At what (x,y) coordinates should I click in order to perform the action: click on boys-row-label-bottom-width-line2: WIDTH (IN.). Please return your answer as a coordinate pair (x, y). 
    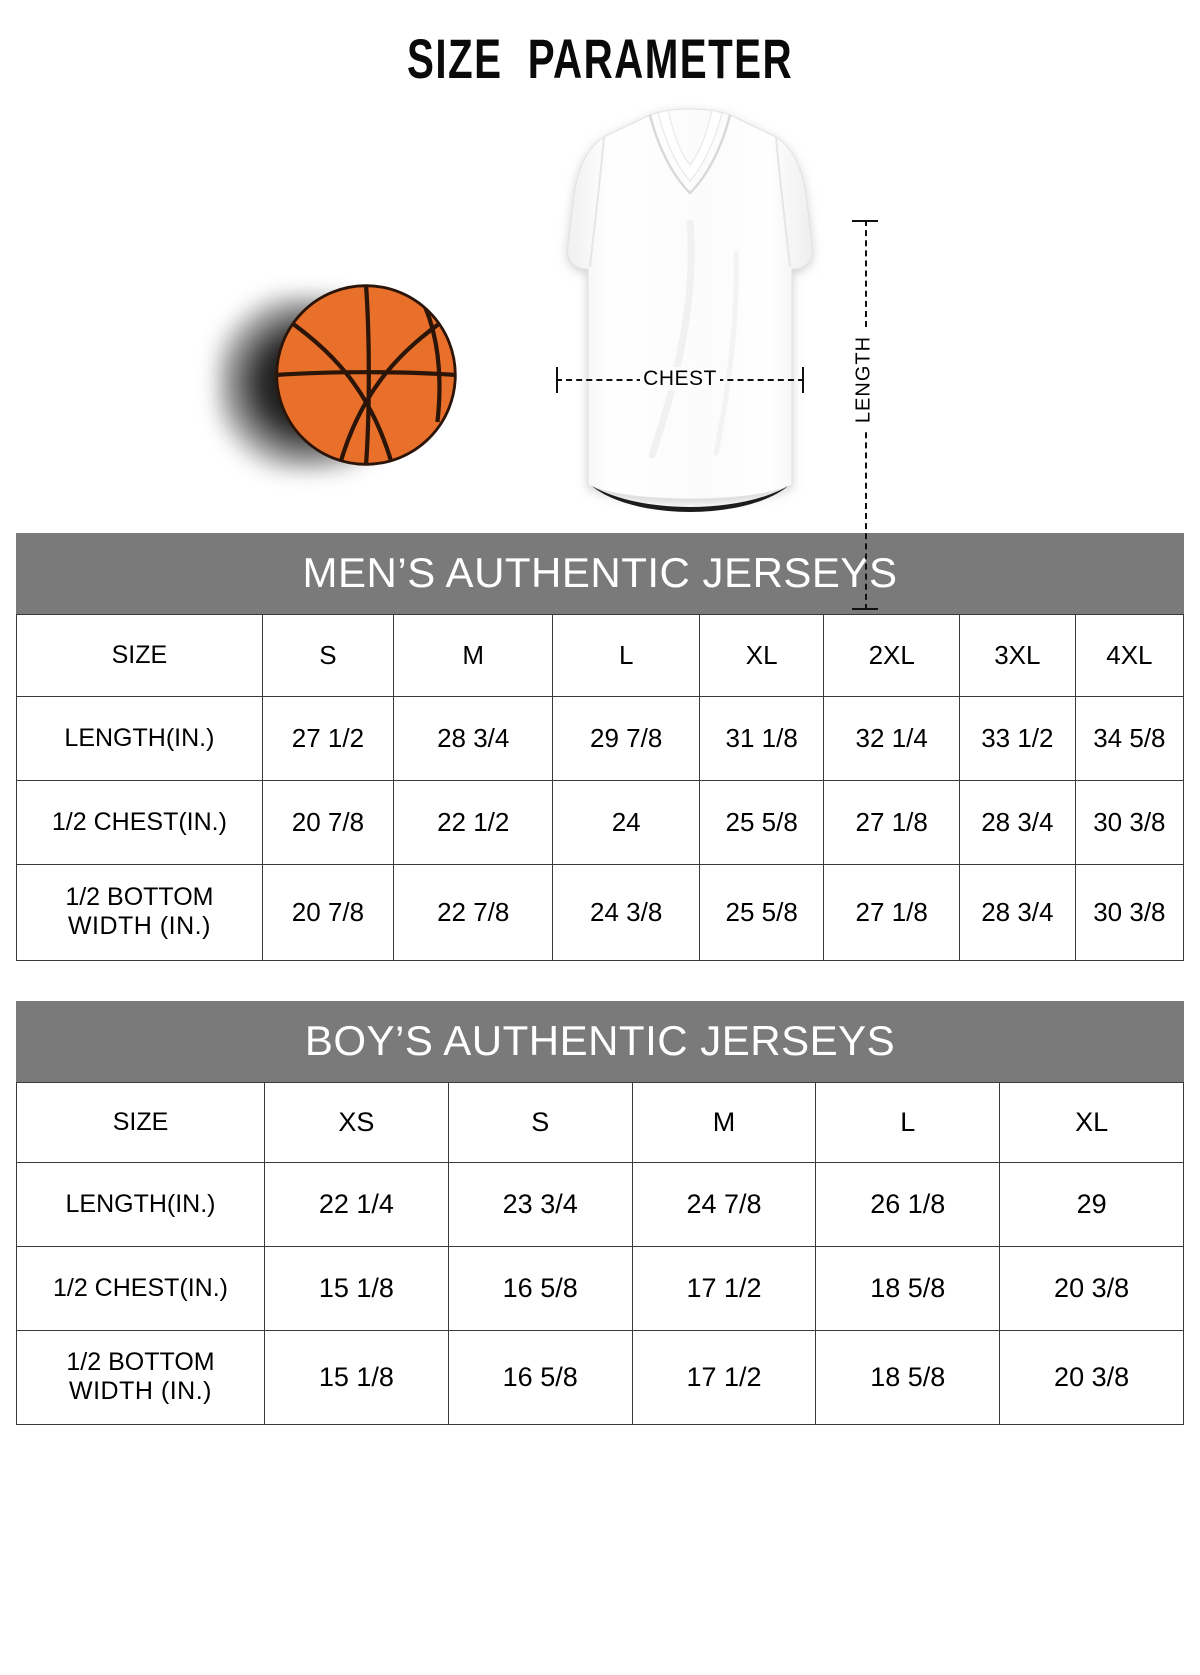
    Looking at the image, I should click on (140, 1391).